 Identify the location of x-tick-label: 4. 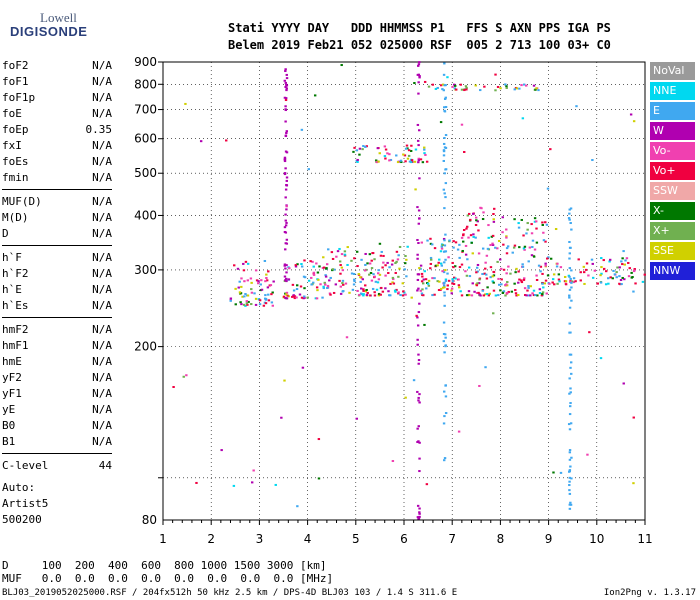
(308, 539).